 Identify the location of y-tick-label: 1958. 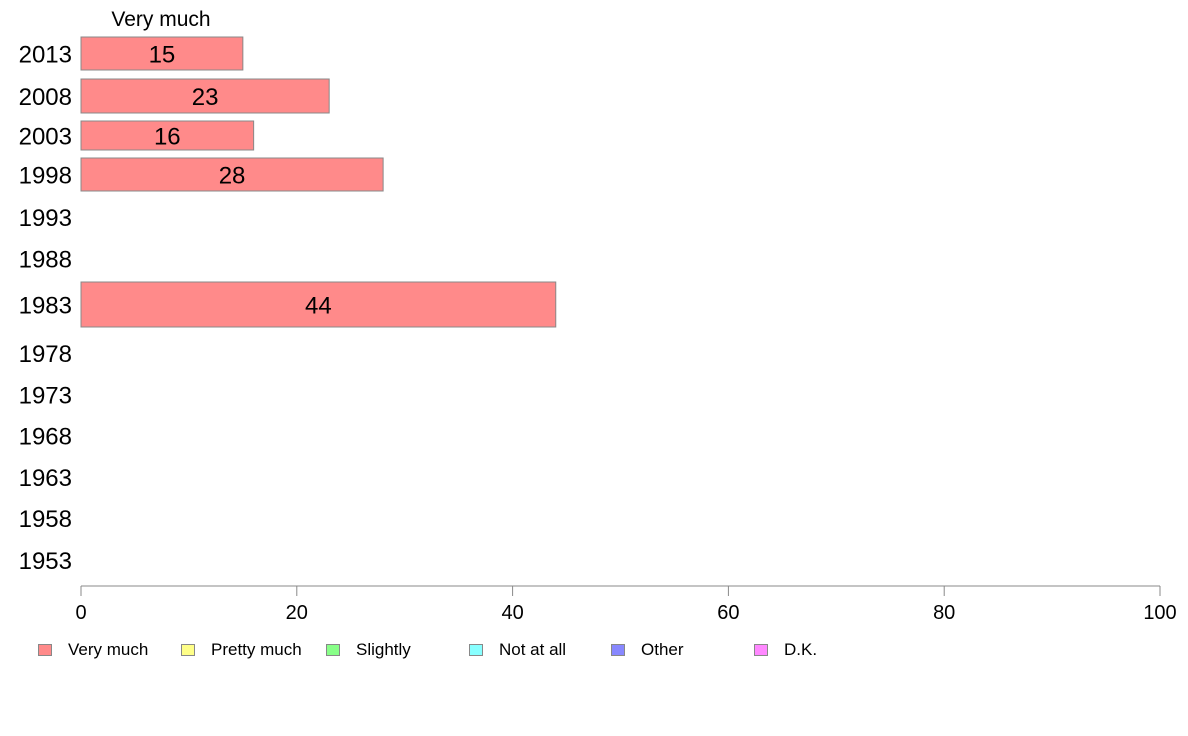
(45, 519).